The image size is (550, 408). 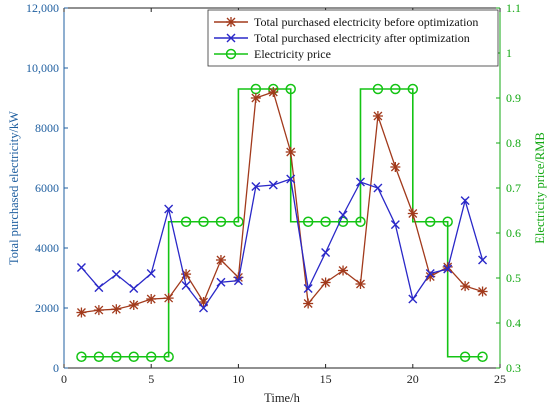 I want to click on y-axis-right-label: Electricity price/RMB, so click(x=540, y=187).